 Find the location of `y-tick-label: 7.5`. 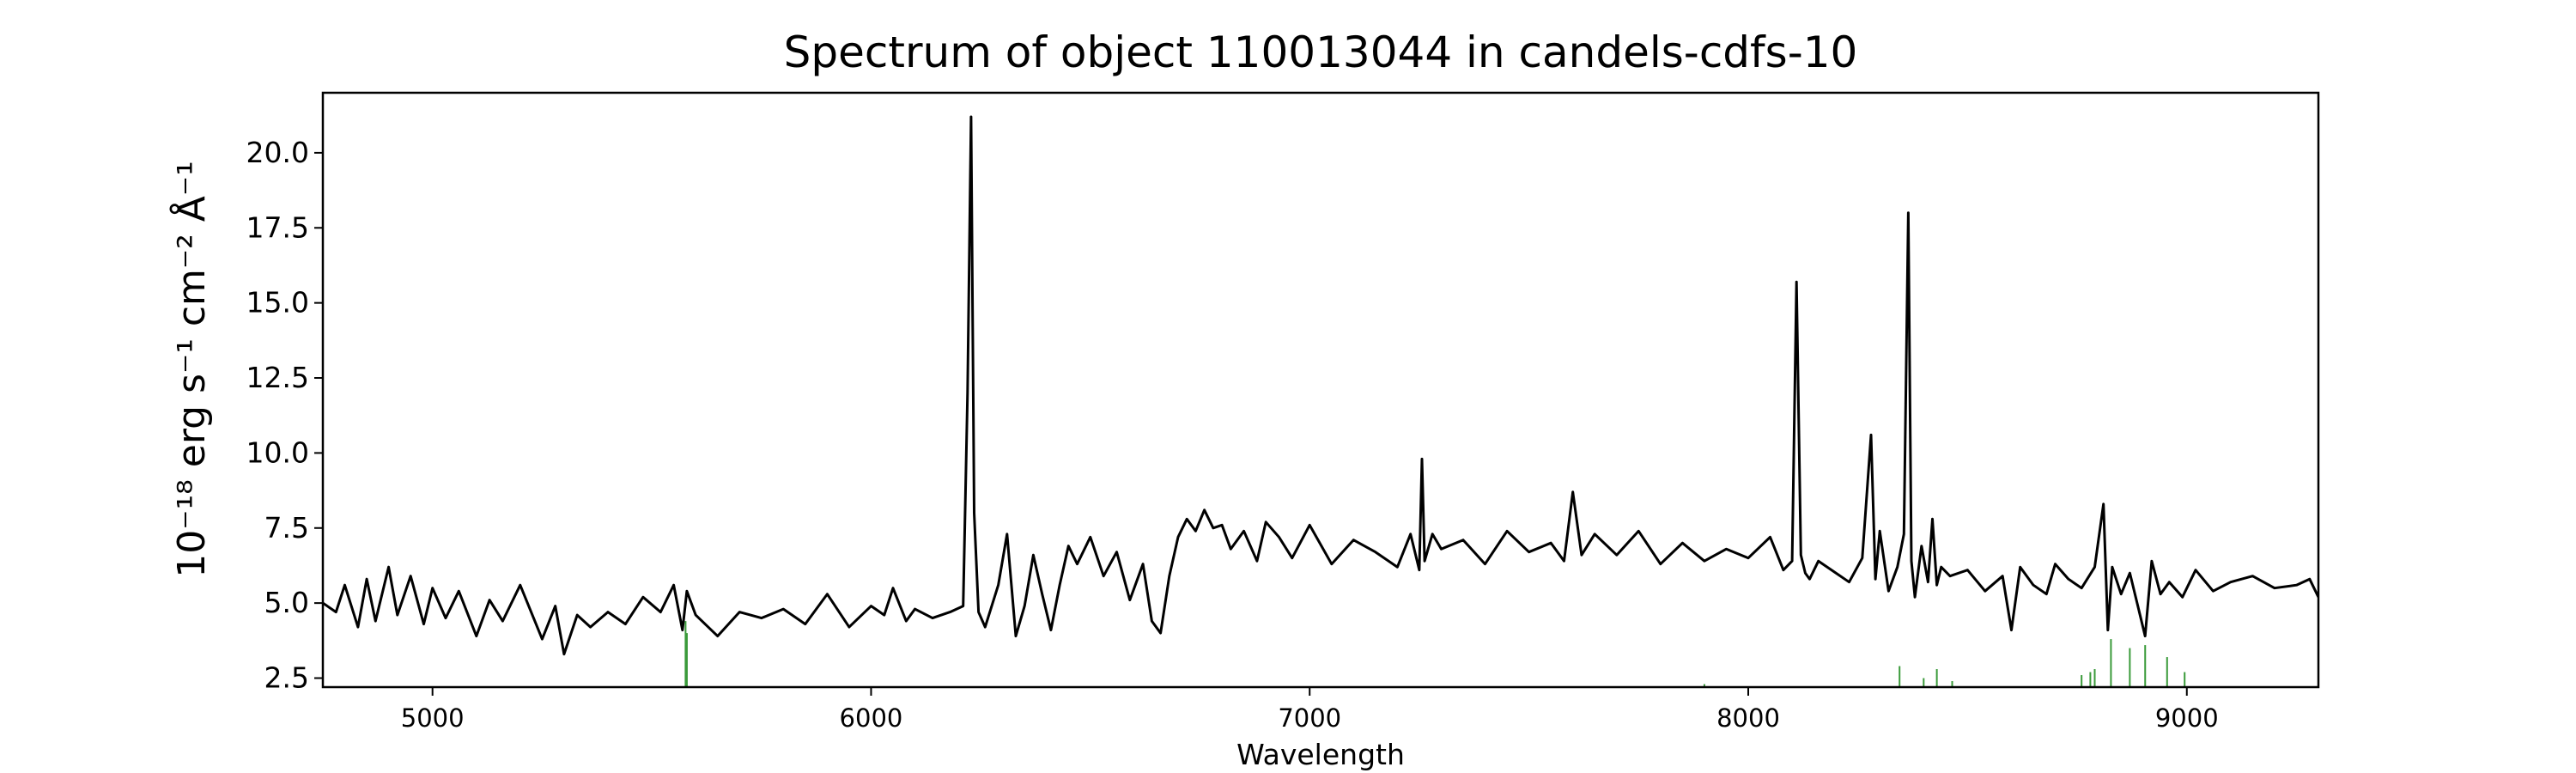

y-tick-label: 7.5 is located at coordinates (286, 528).